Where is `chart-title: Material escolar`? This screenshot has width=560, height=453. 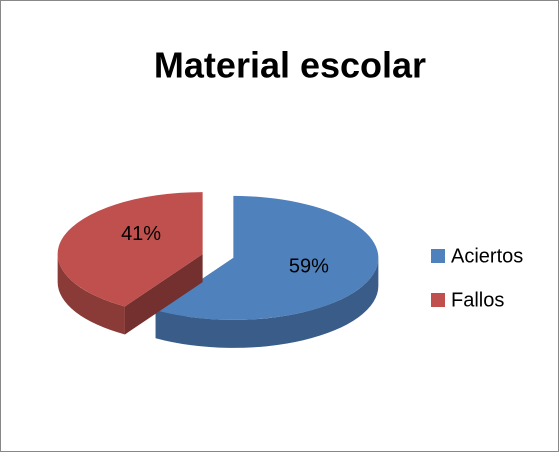
chart-title: Material escolar is located at coordinates (290, 65).